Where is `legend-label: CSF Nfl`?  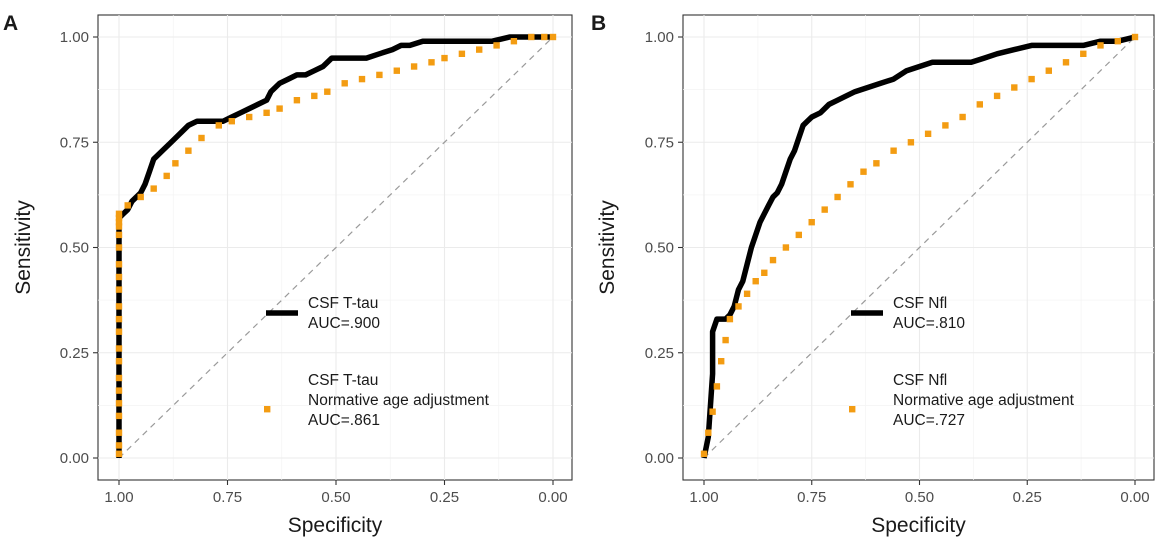
legend-label: CSF Nfl is located at coordinates (920, 303).